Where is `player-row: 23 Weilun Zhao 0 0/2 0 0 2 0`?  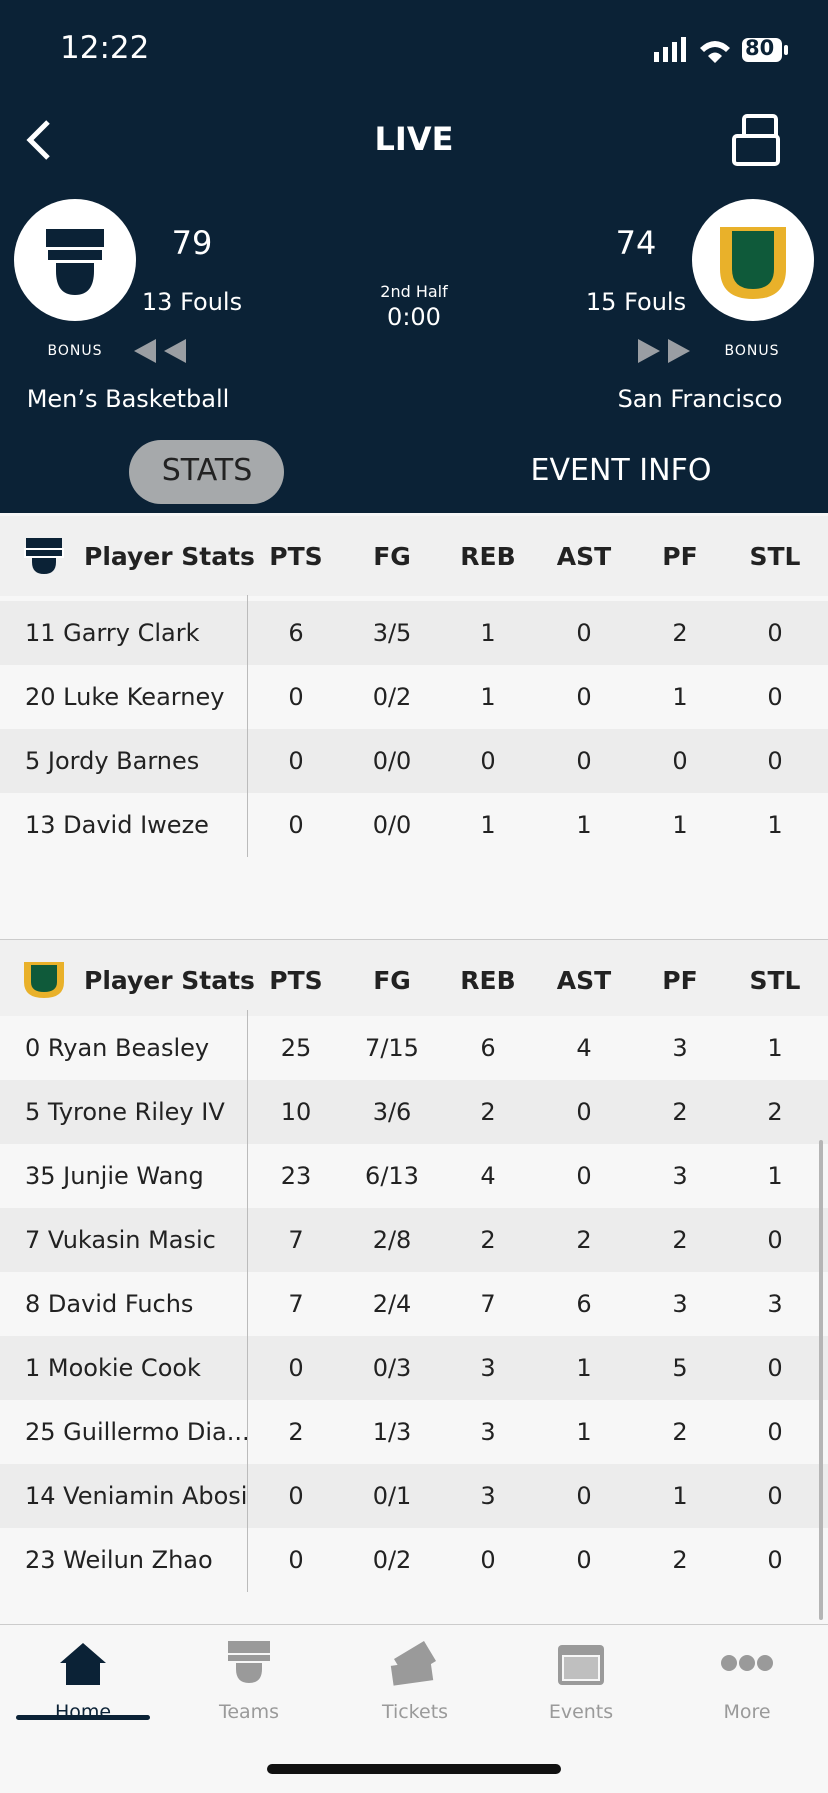 player-row: 23 Weilun Zhao 0 0/2 0 0 2 0 is located at coordinates (414, 1560).